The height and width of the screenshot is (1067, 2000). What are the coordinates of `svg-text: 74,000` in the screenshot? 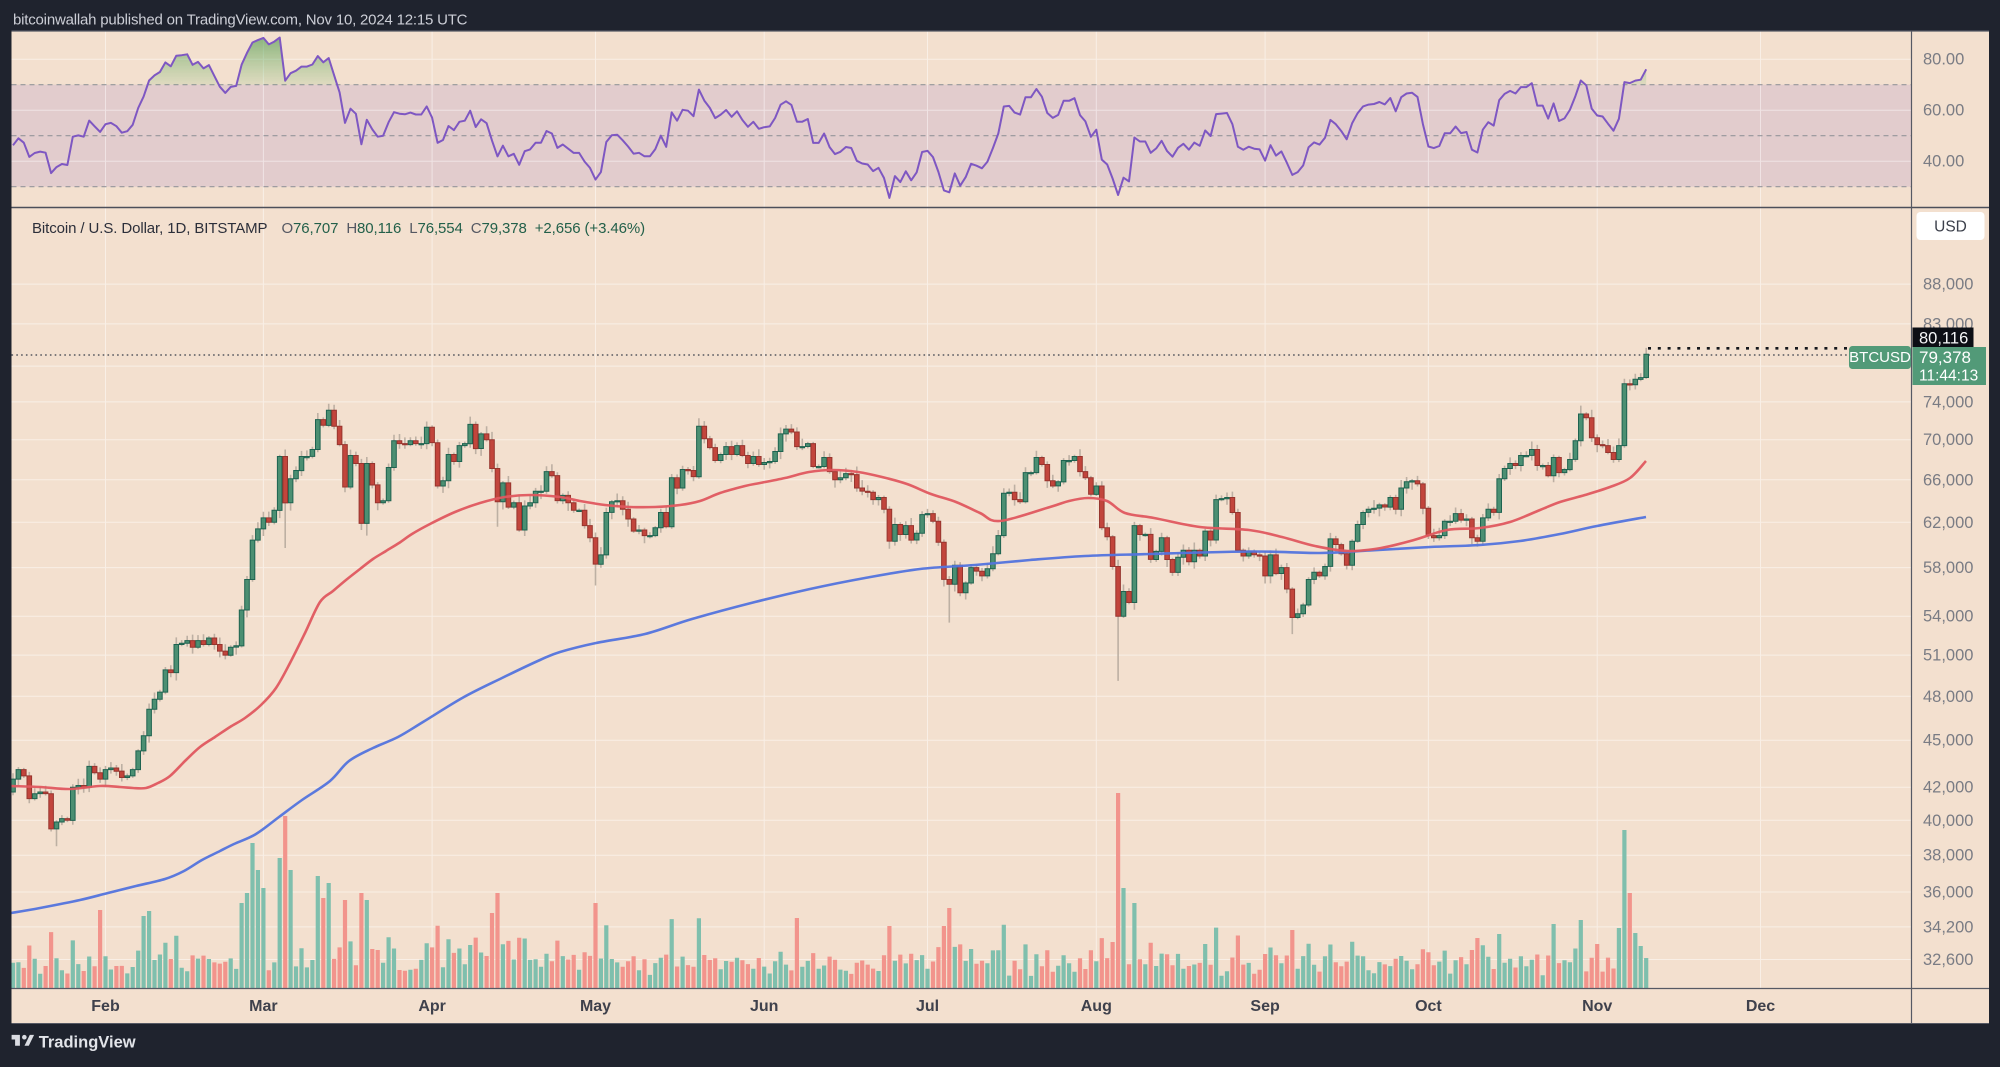 It's located at (1948, 402).